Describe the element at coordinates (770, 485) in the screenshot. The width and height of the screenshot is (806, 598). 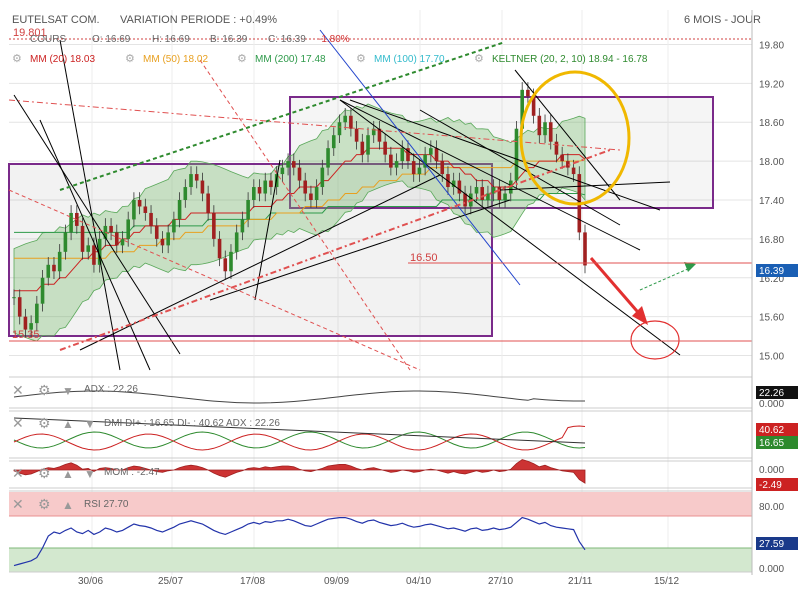
I see `mom-value: -2.49` at that location.